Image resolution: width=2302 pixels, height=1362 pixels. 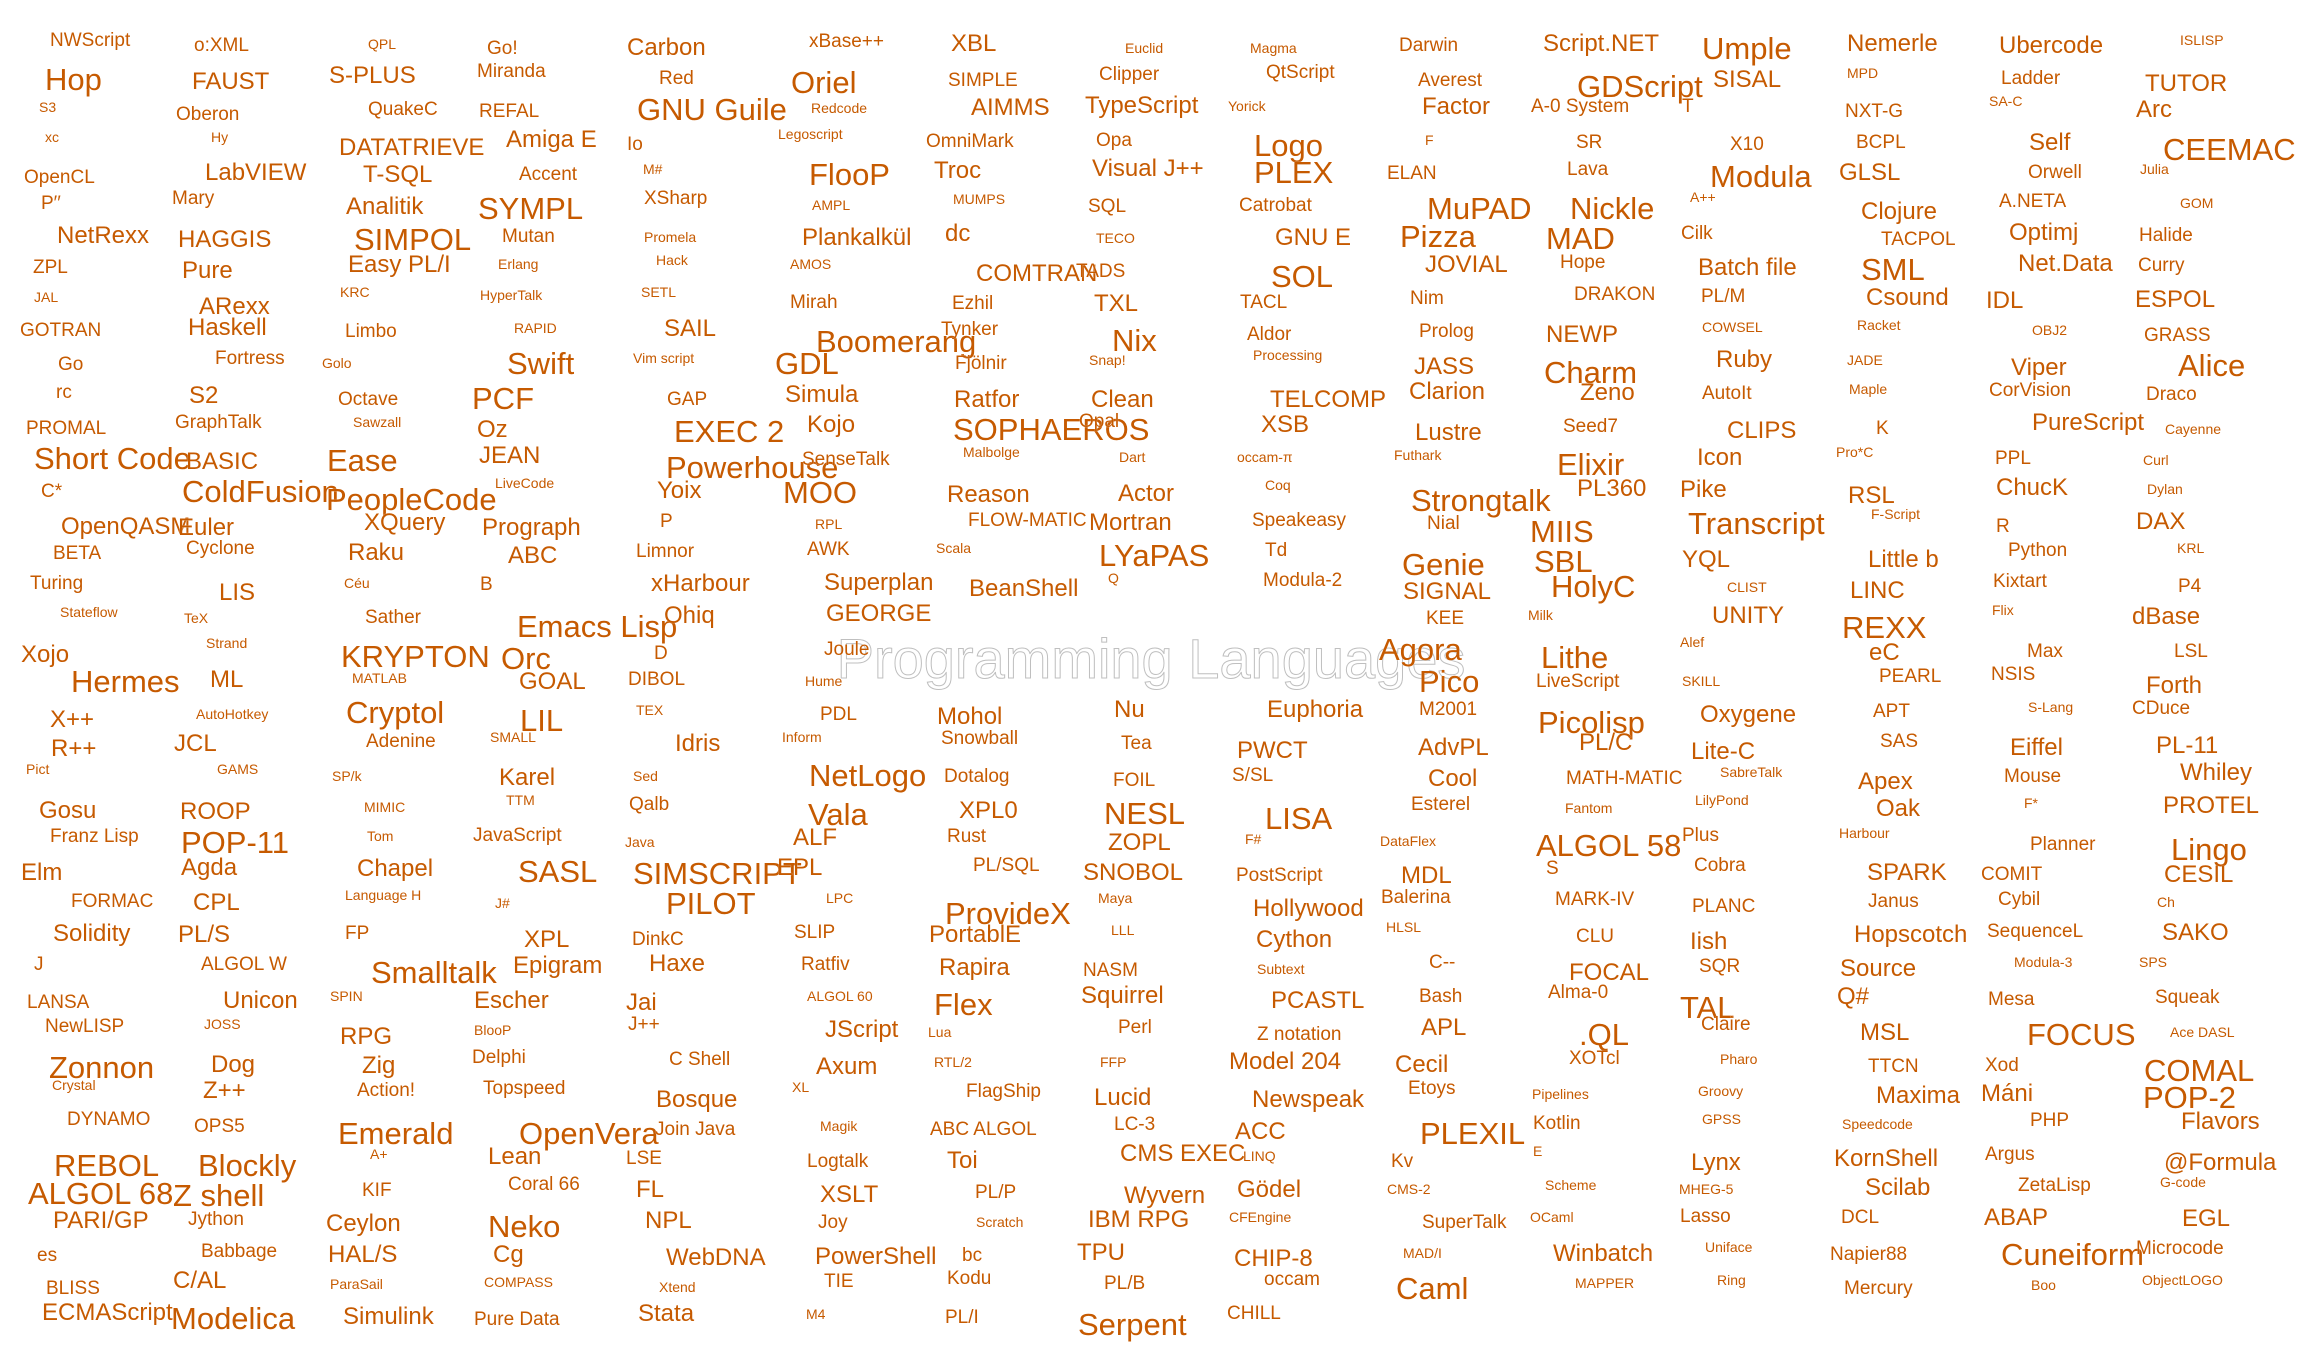 What do you see at coordinates (528, 236) in the screenshot?
I see `word-label: Mutan` at bounding box center [528, 236].